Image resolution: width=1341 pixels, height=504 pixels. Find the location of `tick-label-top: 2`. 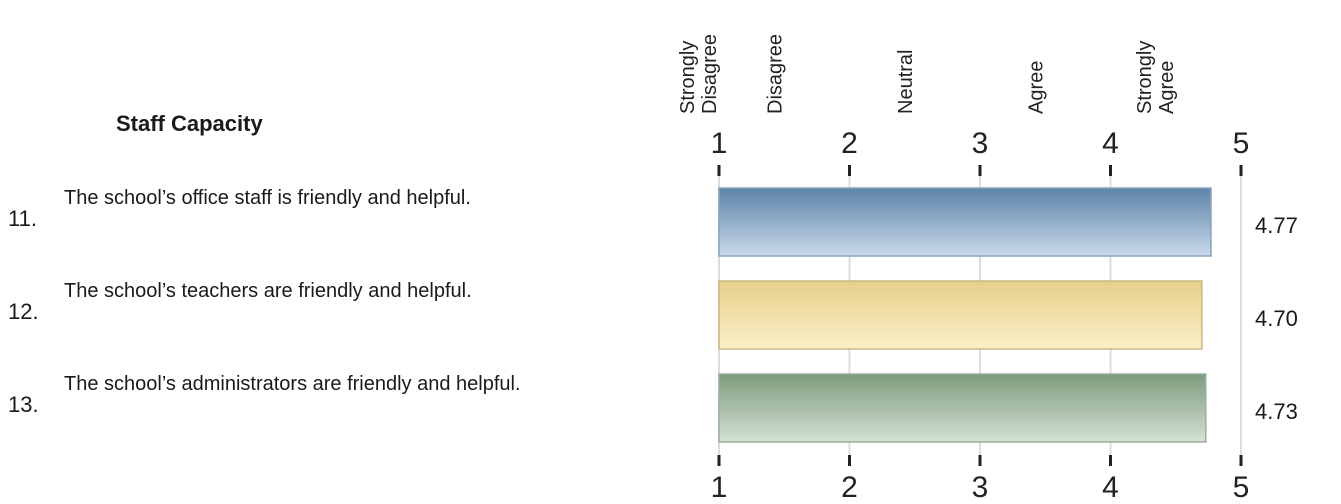

tick-label-top: 2 is located at coordinates (849, 143).